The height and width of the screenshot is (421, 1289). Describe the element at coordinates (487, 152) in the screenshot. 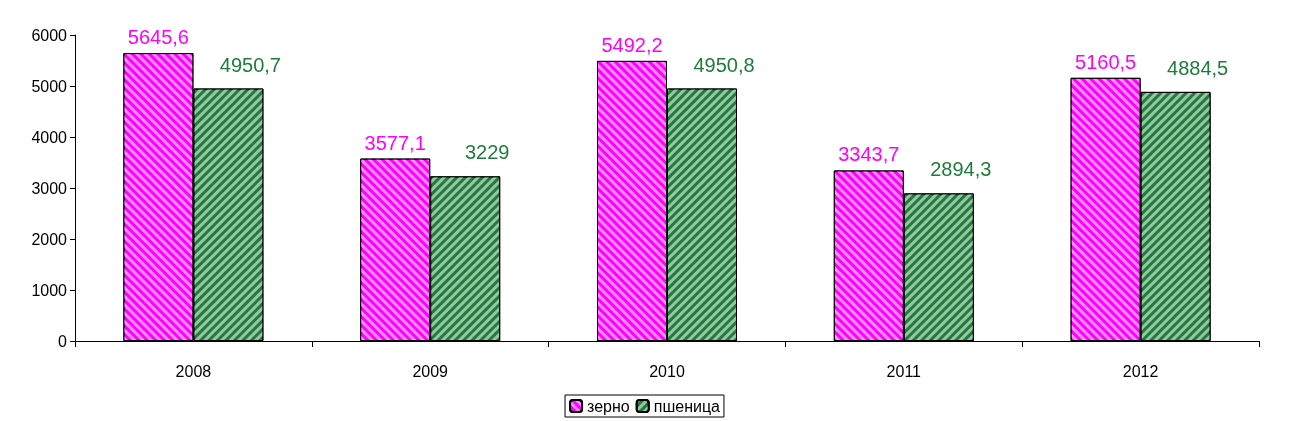

I see `data-label: 3229` at that location.